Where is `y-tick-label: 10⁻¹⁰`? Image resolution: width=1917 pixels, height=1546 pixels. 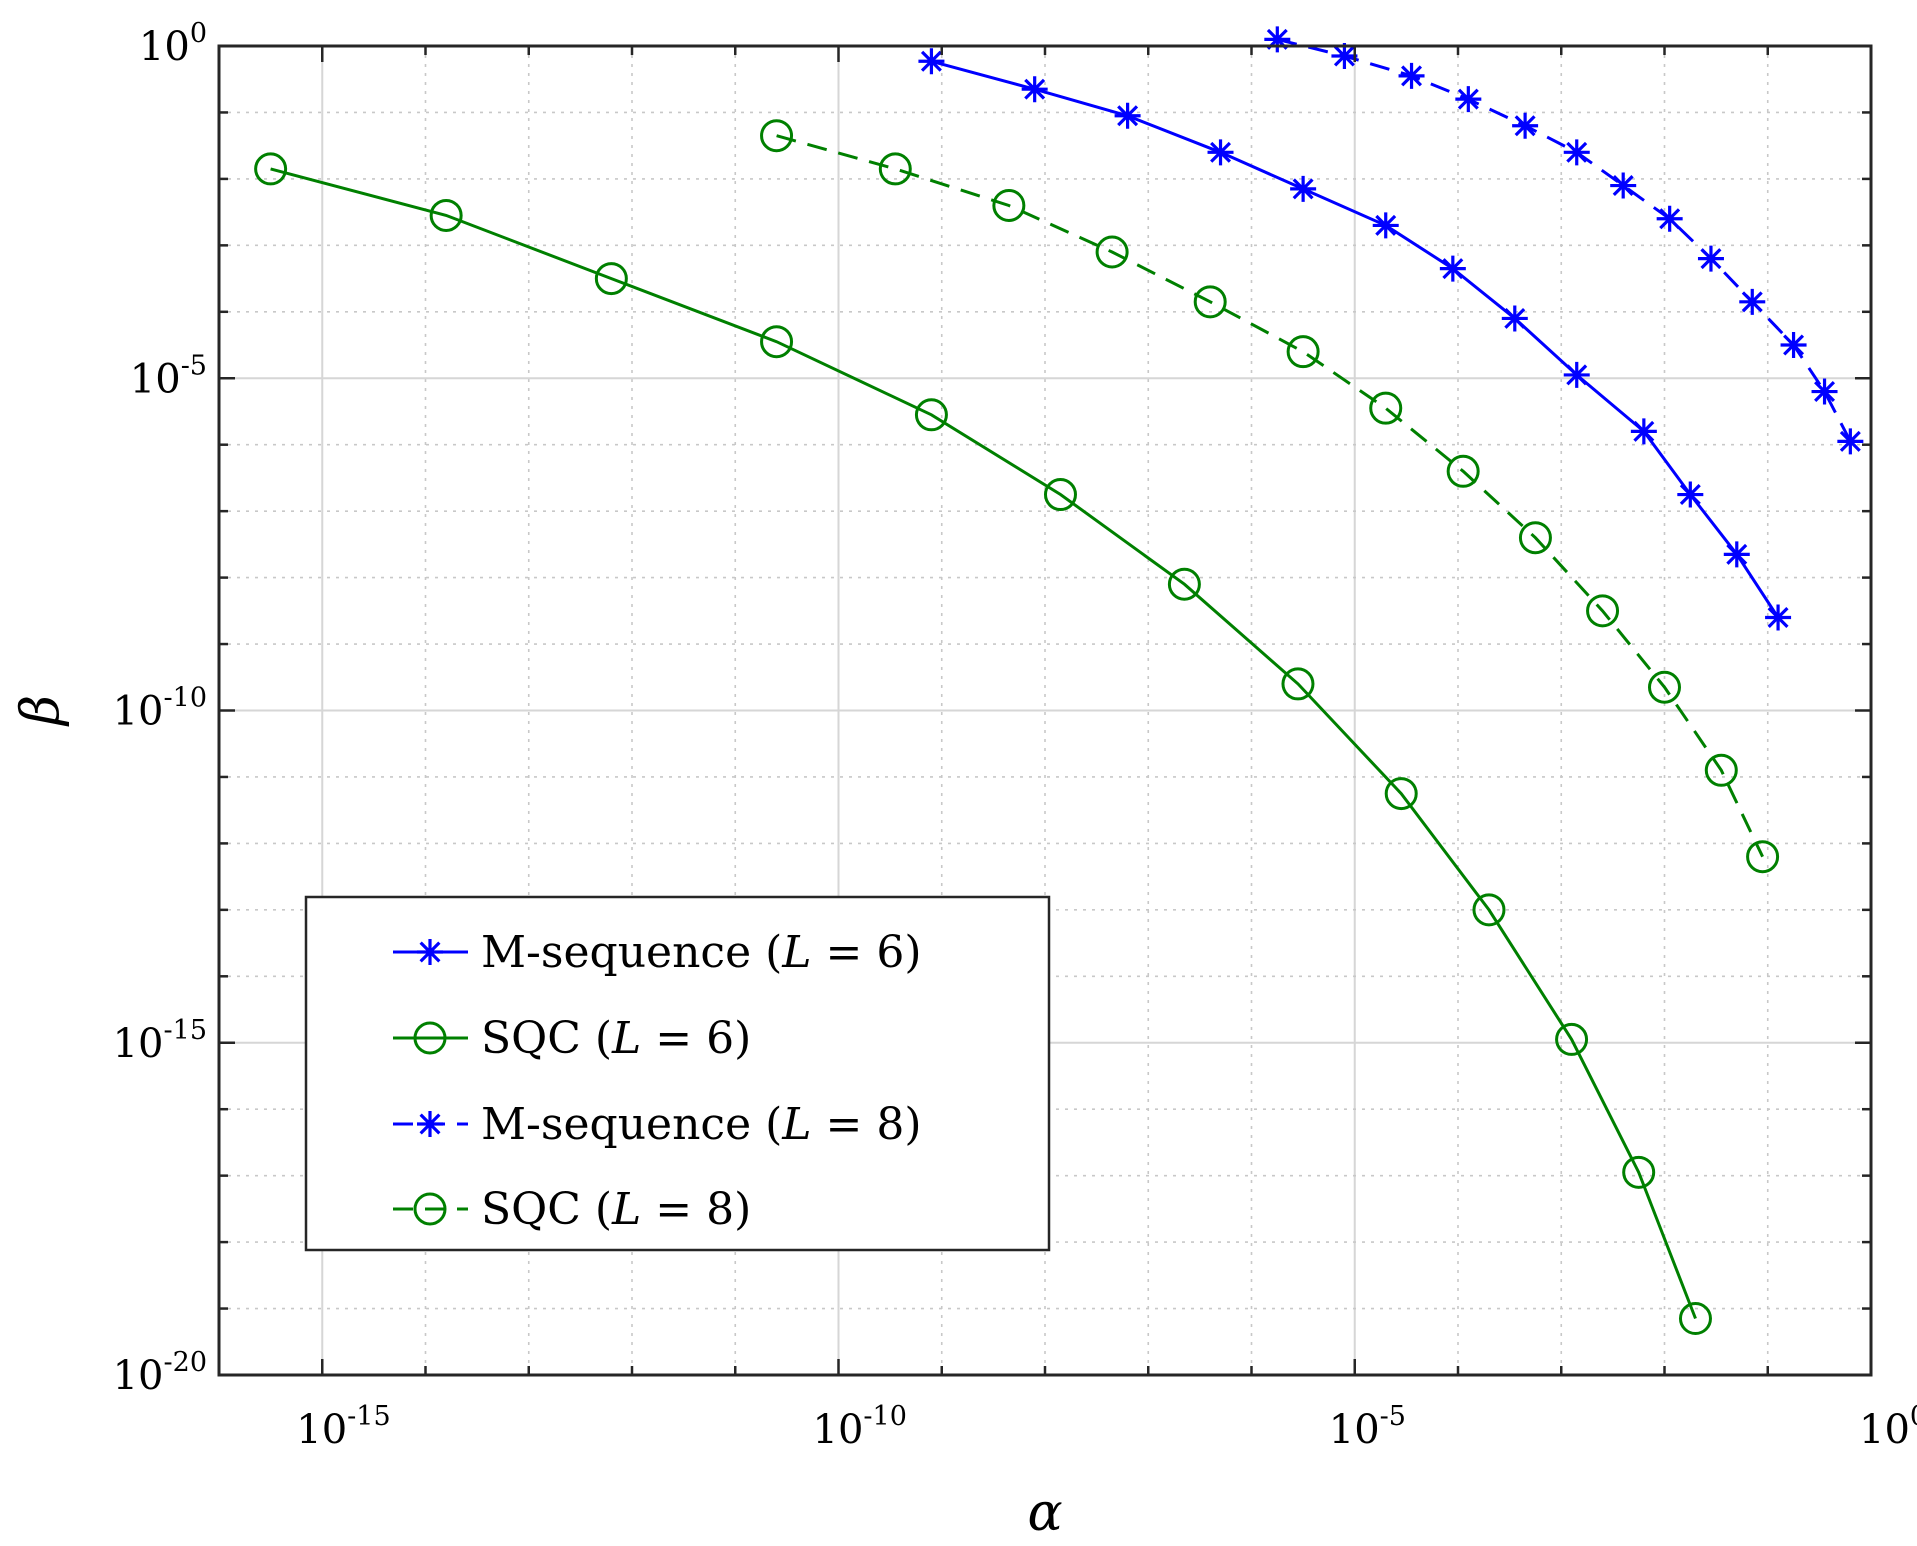 y-tick-label: 10⁻¹⁰ is located at coordinates (160, 709).